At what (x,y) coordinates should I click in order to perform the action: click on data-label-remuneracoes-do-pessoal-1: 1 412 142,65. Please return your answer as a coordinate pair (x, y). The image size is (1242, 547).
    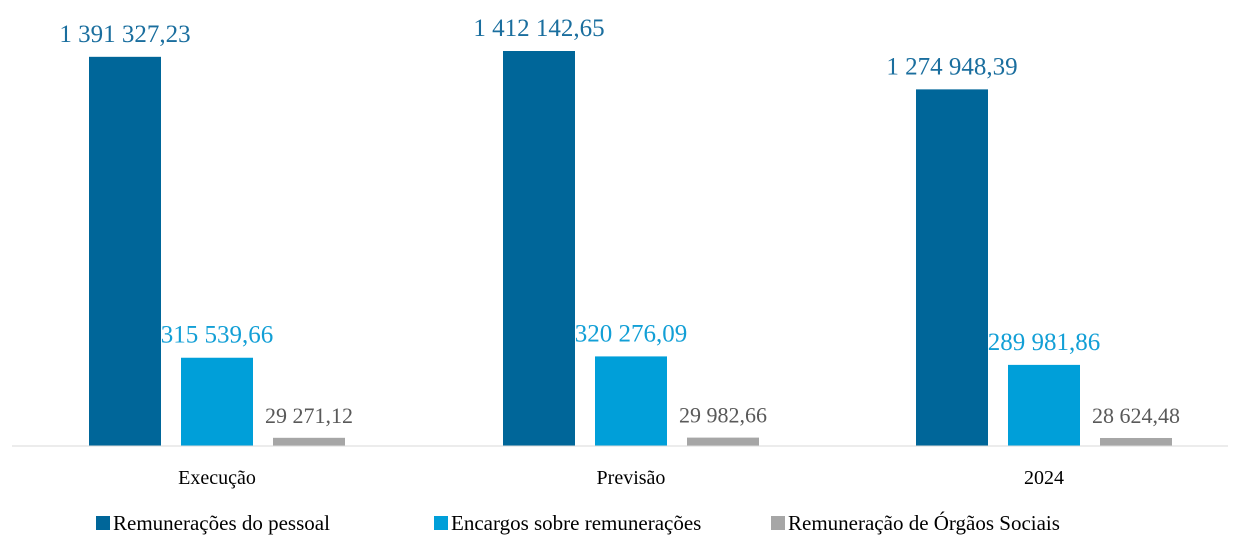
    Looking at the image, I should click on (538, 28).